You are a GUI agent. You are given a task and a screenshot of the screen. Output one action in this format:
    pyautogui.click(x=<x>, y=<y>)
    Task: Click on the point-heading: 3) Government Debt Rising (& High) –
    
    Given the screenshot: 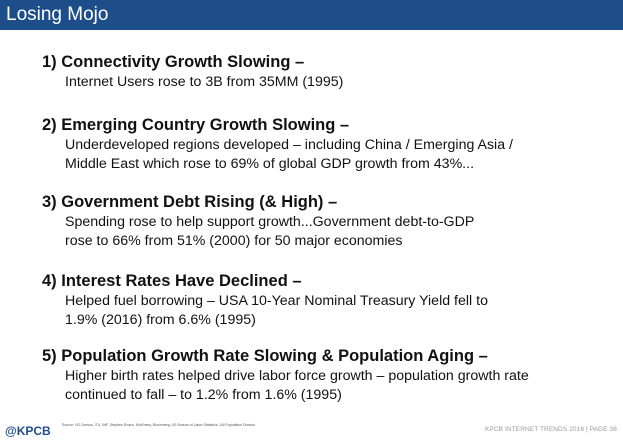 What is the action you would take?
    pyautogui.click(x=190, y=202)
    